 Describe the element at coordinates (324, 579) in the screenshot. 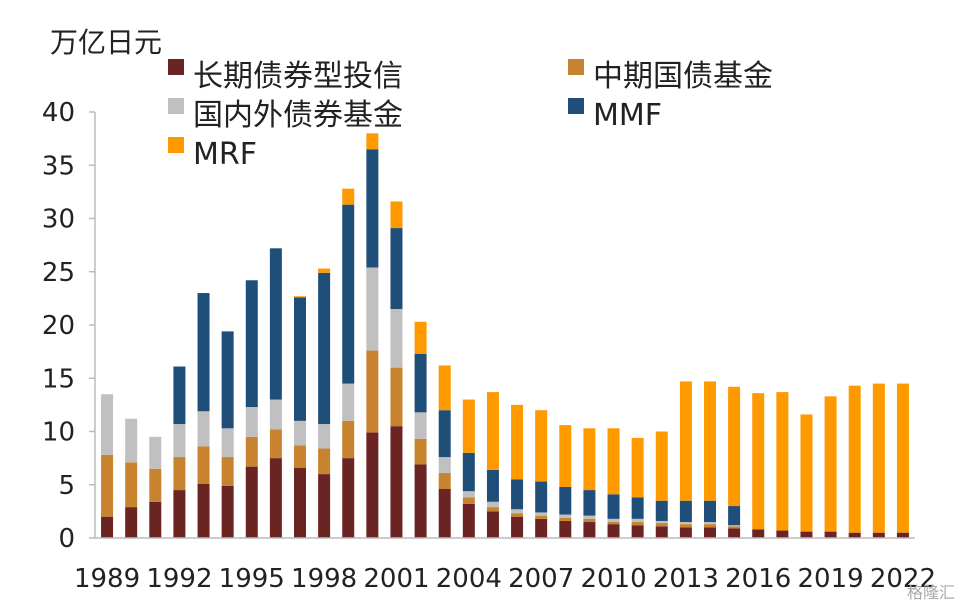

I see `x-tick-label: 1998` at that location.